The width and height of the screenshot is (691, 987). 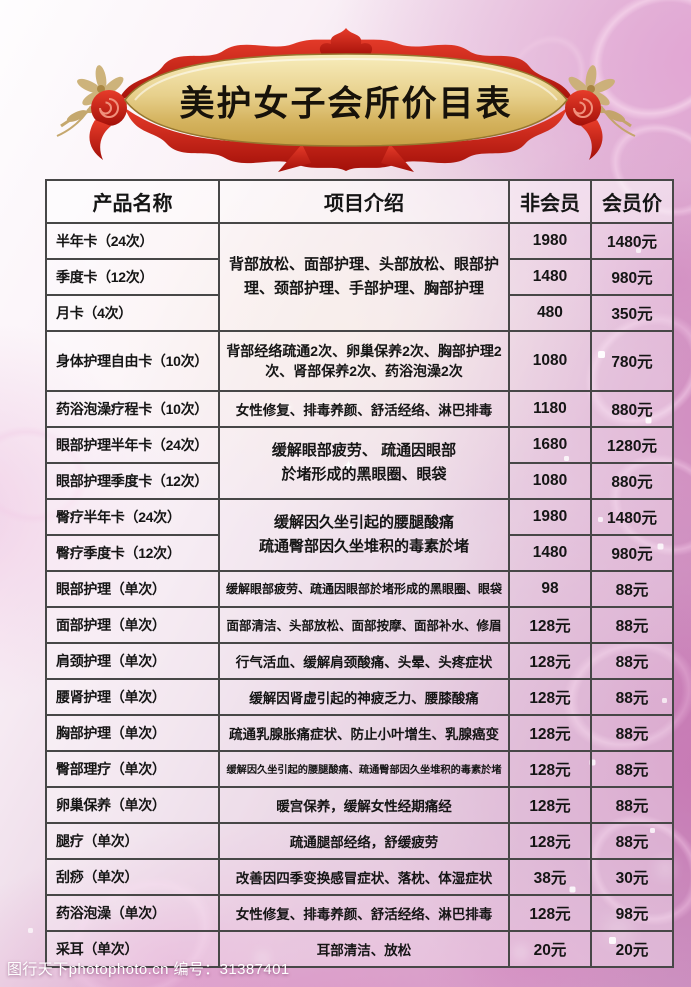 What do you see at coordinates (108, 125) in the screenshot?
I see `red-rose-left` at bounding box center [108, 125].